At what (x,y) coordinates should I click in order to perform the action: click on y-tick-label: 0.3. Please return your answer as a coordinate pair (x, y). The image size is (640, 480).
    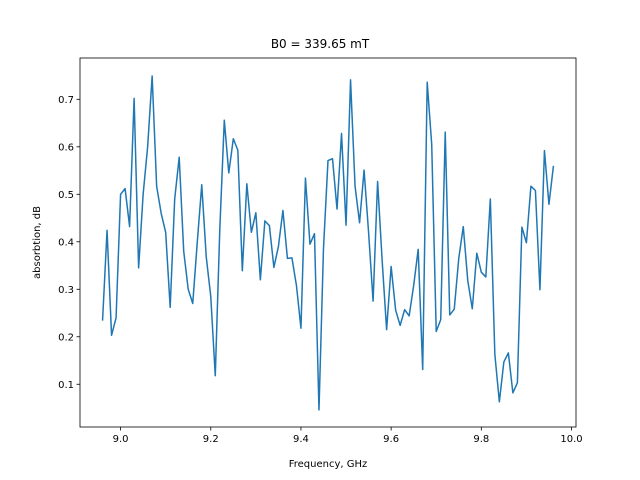
    Looking at the image, I should click on (66, 290).